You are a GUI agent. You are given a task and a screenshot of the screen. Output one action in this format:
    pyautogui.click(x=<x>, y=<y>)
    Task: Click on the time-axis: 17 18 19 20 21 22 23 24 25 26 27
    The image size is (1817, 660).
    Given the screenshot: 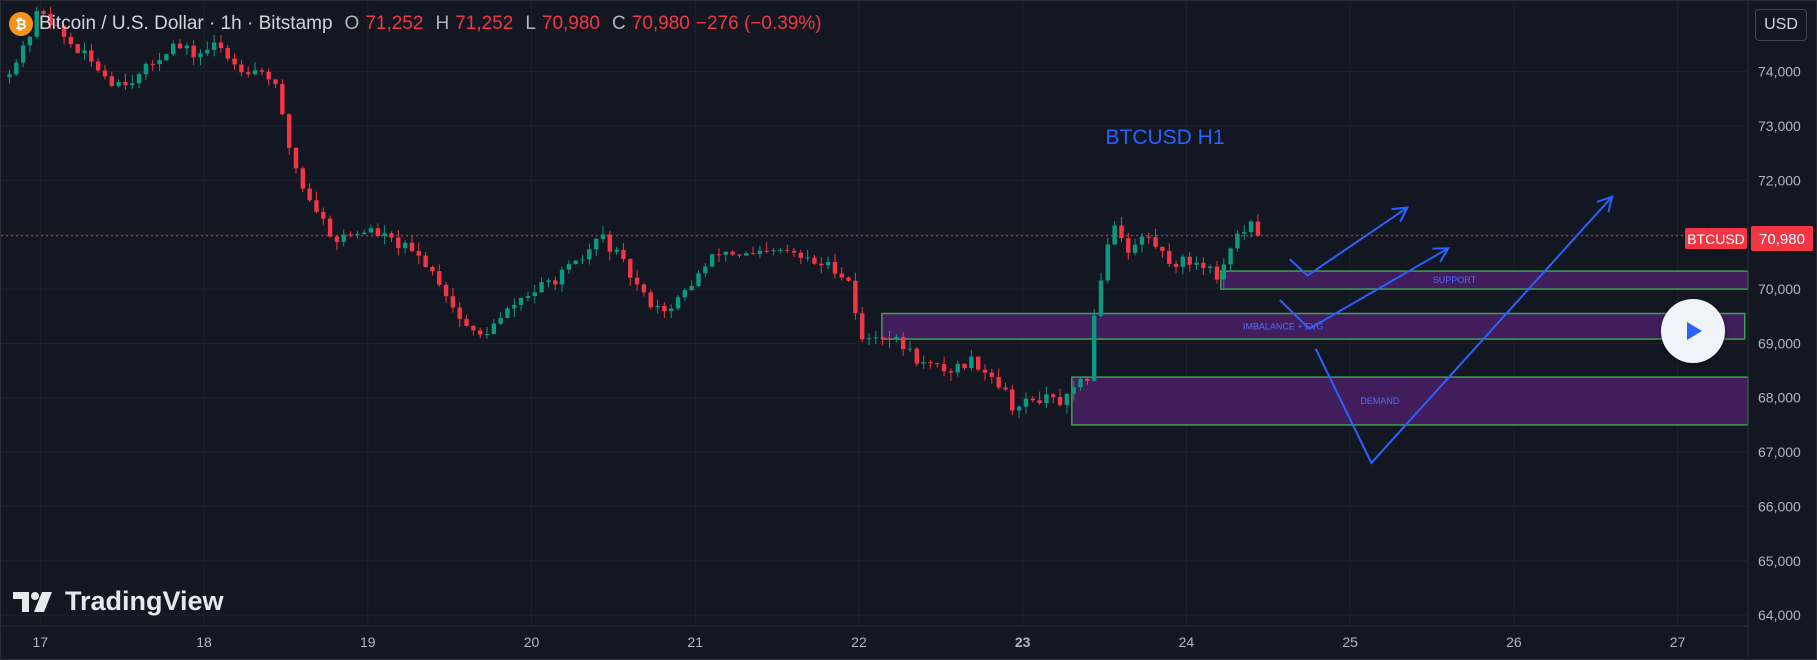 What is the action you would take?
    pyautogui.click(x=859, y=642)
    